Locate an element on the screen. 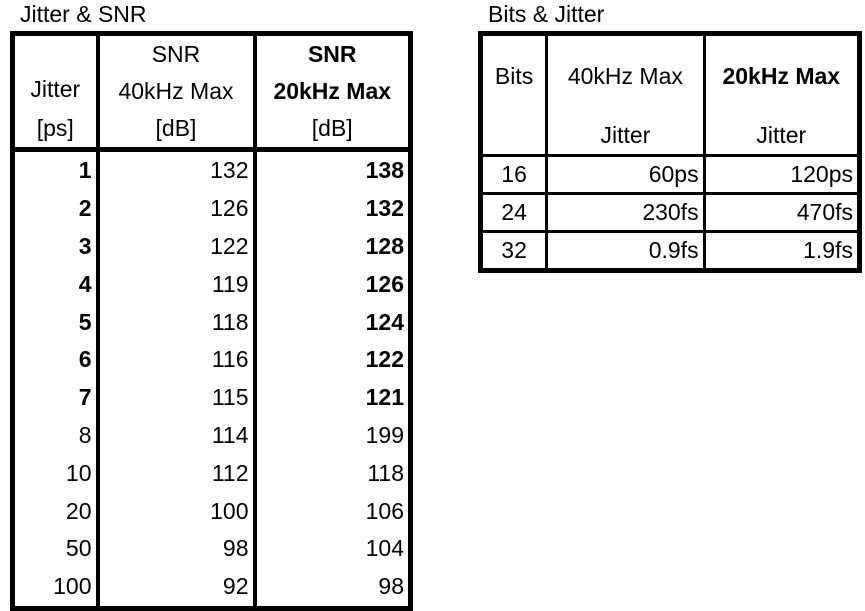  snr40-cell: 132 is located at coordinates (175, 169).